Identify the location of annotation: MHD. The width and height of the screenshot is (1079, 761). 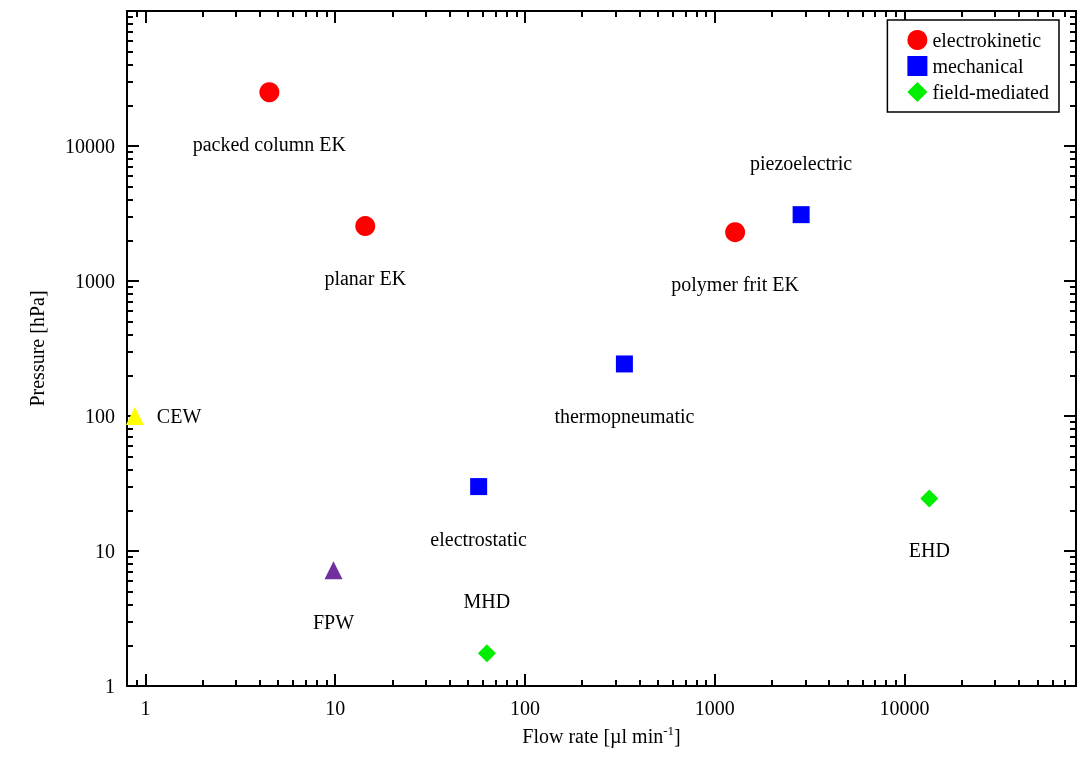
(487, 601).